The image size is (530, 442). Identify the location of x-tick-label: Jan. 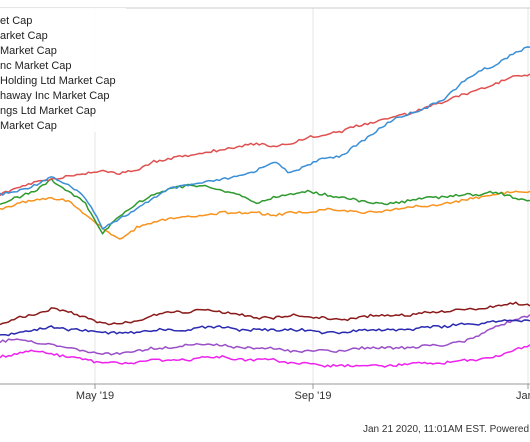
(523, 396).